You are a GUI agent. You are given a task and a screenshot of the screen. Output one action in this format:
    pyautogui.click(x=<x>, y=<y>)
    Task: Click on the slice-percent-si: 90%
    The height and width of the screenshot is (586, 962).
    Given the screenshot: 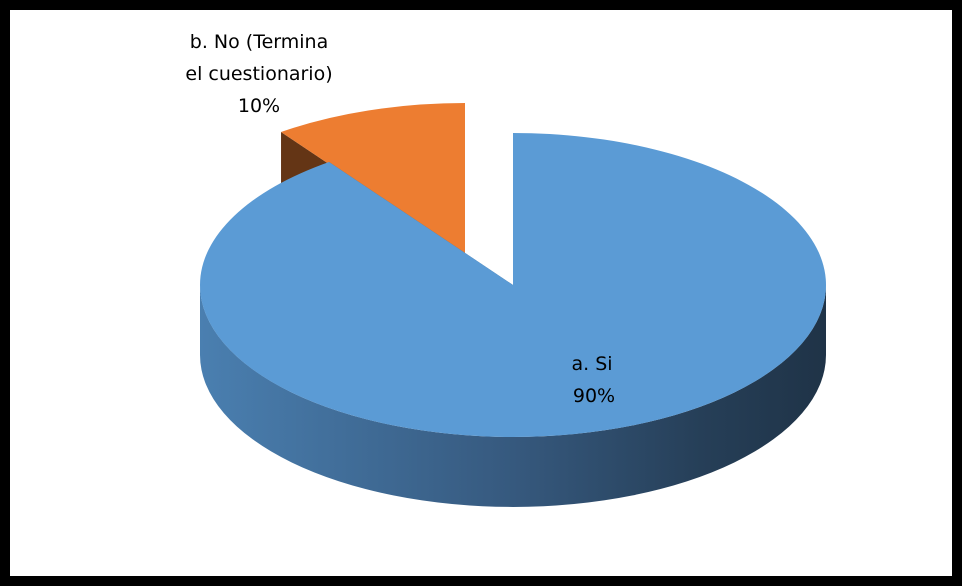 What is the action you would take?
    pyautogui.click(x=594, y=396)
    